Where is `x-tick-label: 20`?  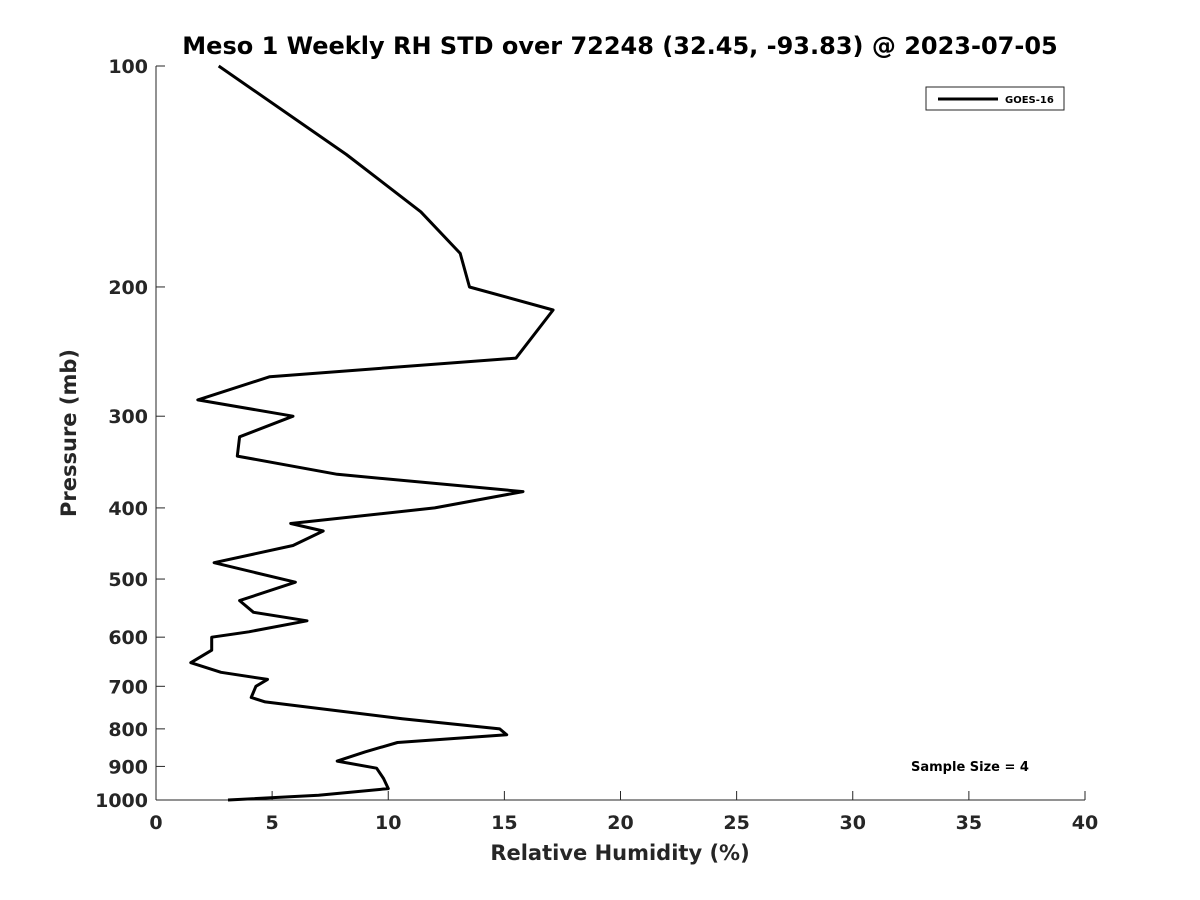
x-tick-label: 20 is located at coordinates (620, 823).